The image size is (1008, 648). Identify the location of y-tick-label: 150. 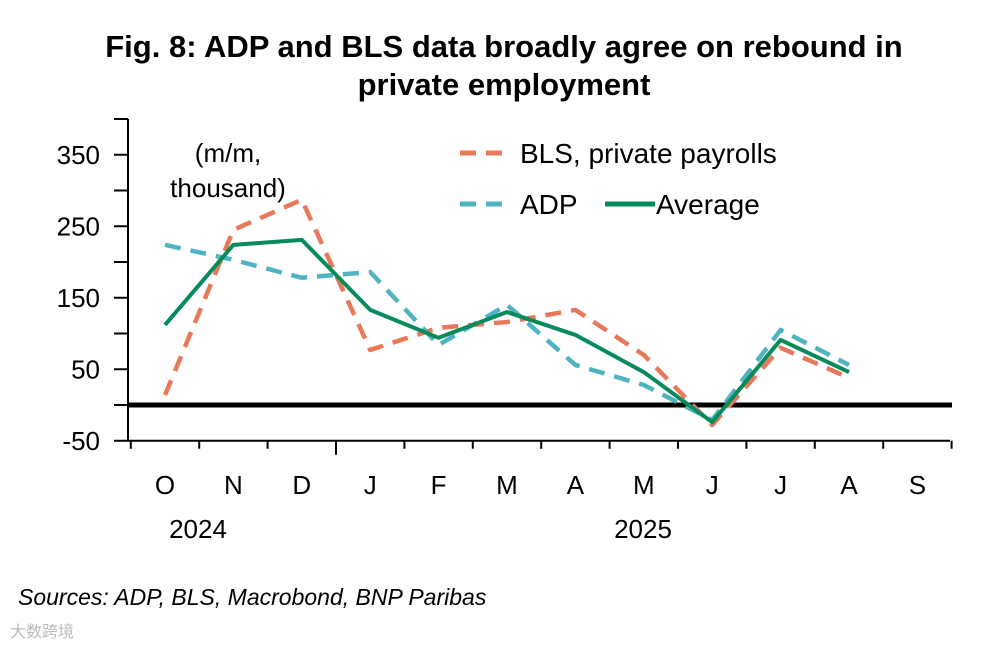
(78, 298).